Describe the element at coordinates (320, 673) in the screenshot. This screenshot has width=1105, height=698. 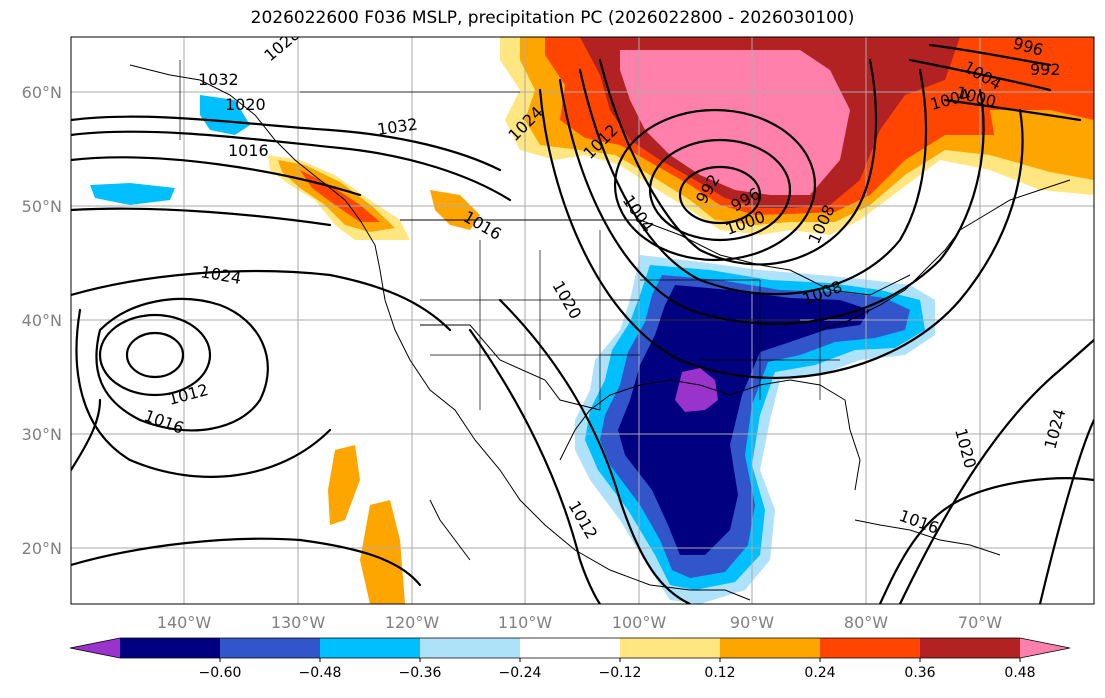
I see `colorbar-tick-label: −0.48` at that location.